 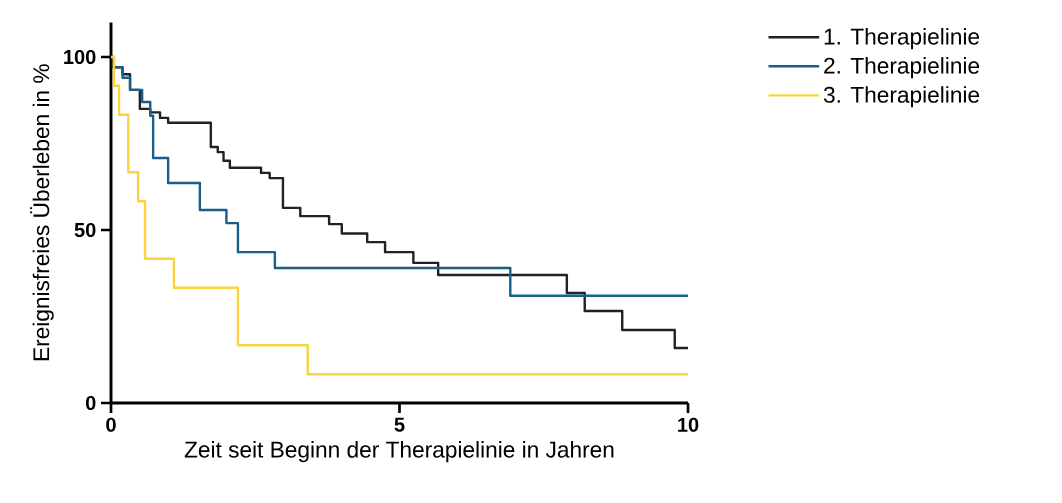 What do you see at coordinates (85, 230) in the screenshot?
I see `y-tick-label: 50` at bounding box center [85, 230].